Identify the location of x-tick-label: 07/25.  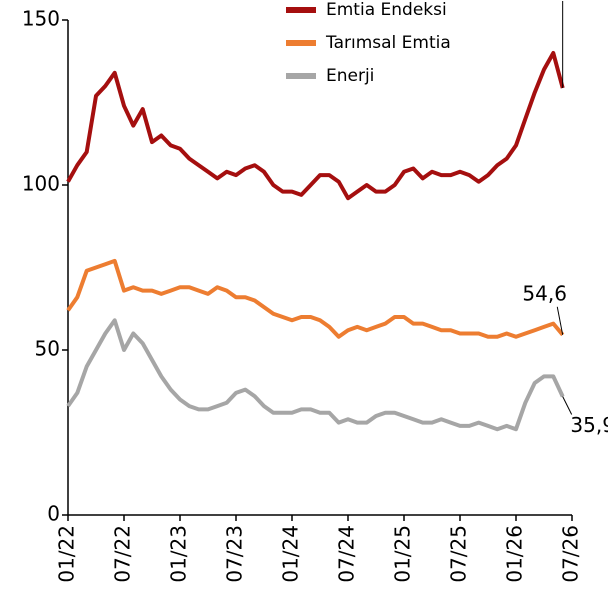
(459, 554).